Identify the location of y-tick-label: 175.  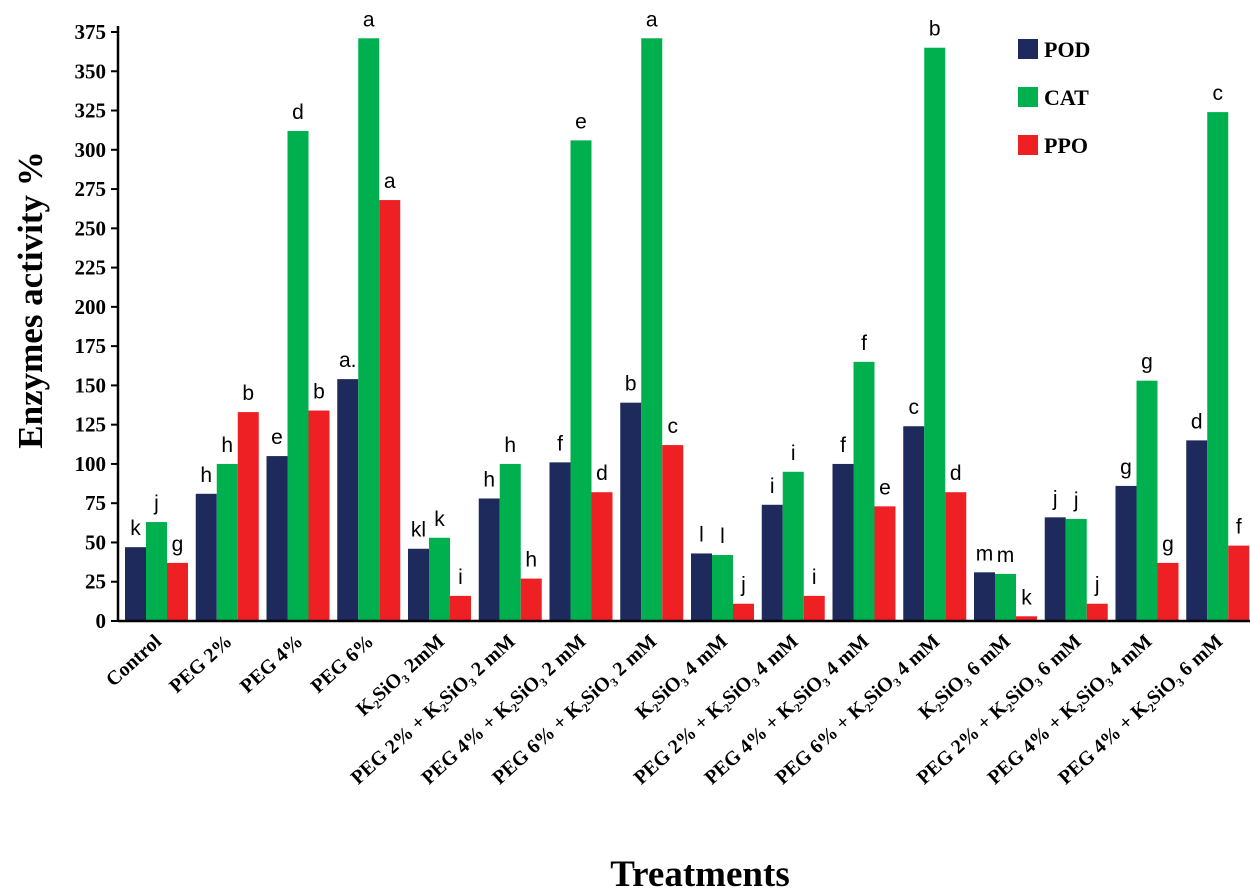
(91, 346).